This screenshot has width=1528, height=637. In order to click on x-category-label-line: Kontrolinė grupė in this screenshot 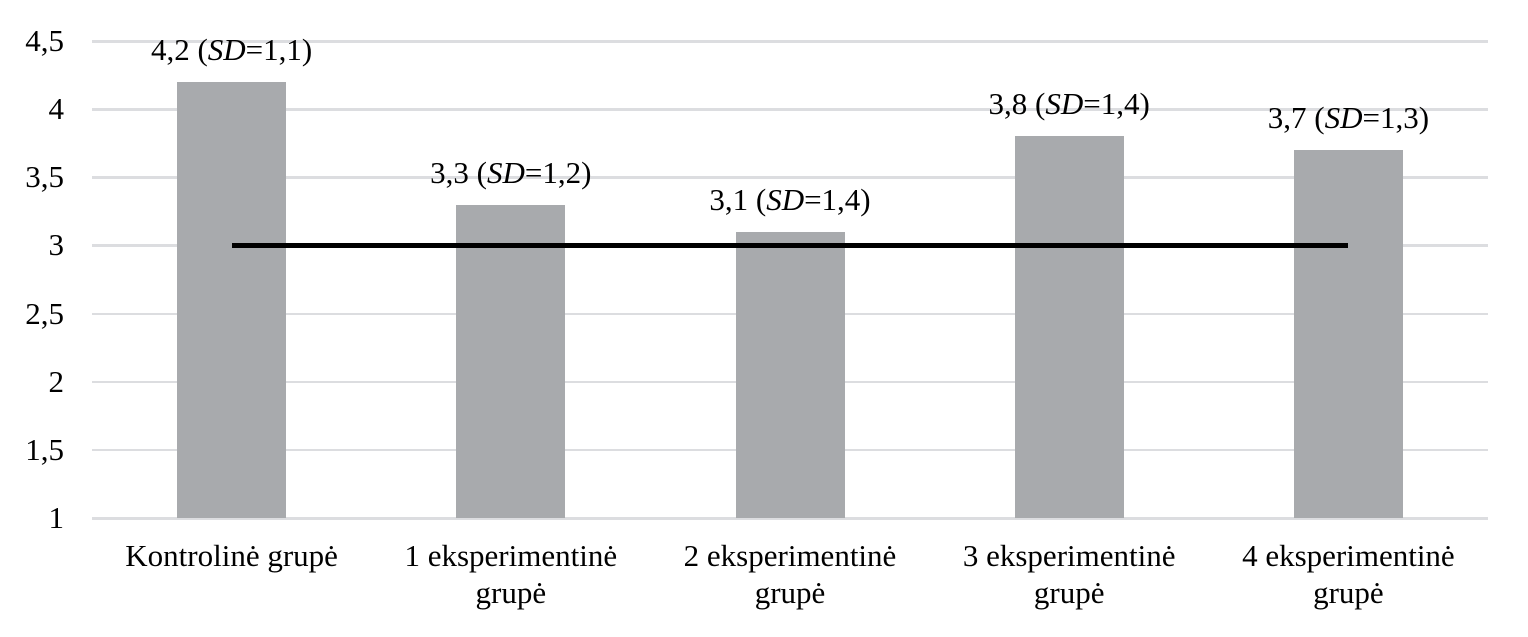, I will do `click(231, 555)`.